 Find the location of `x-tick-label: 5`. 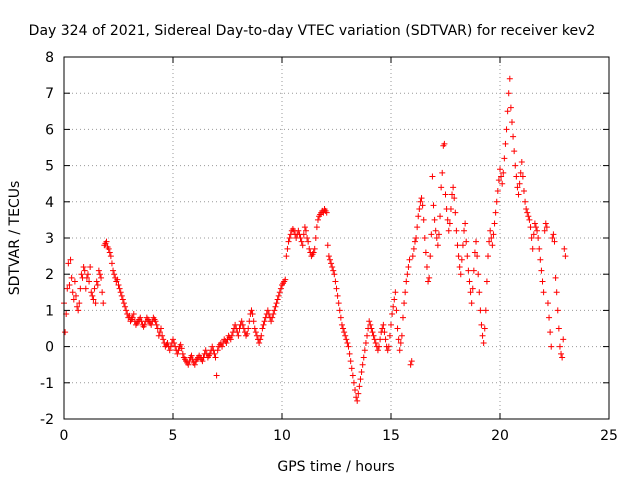

x-tick-label: 5 is located at coordinates (173, 436).